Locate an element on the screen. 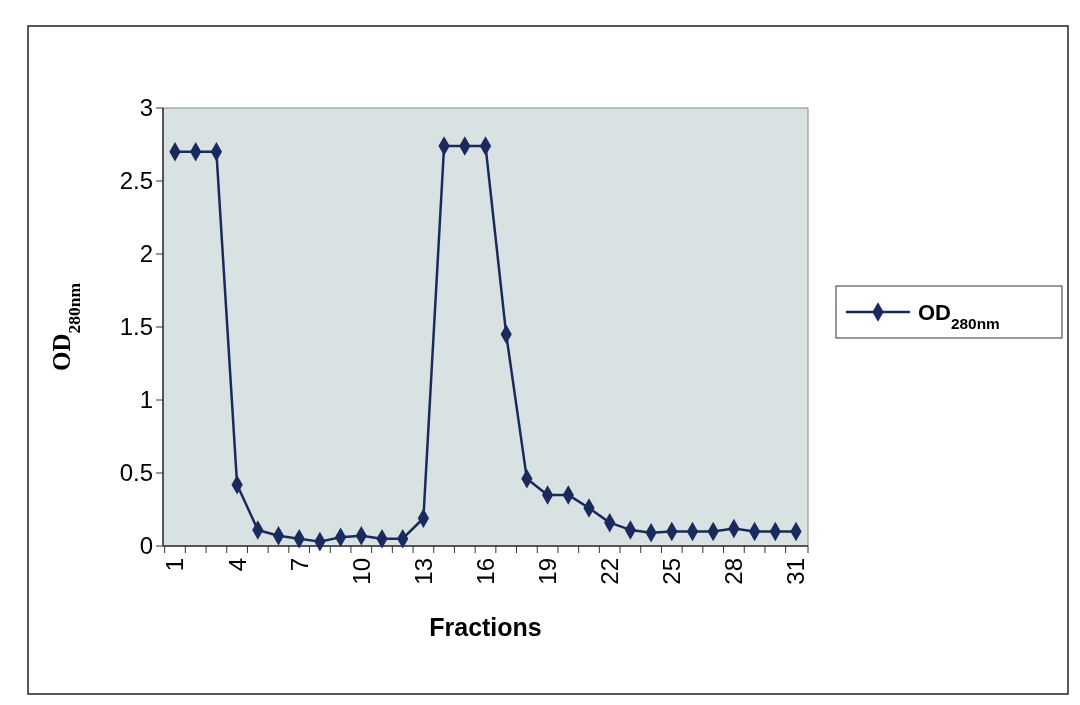  x-tick-label: 7 is located at coordinates (299, 565).